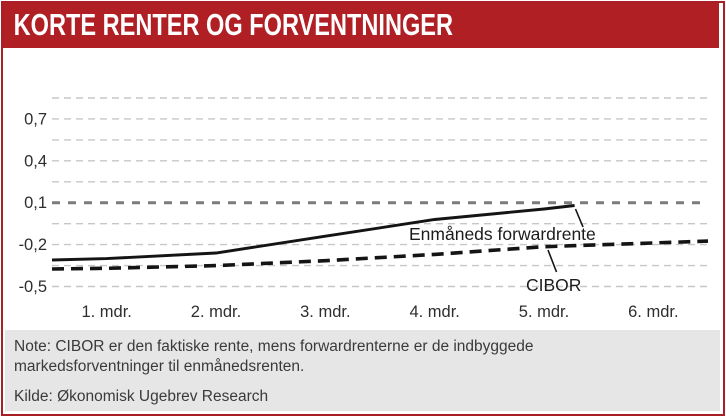 The width and height of the screenshot is (726, 417). What do you see at coordinates (553, 285) in the screenshot?
I see `series-label: CIBOR` at bounding box center [553, 285].